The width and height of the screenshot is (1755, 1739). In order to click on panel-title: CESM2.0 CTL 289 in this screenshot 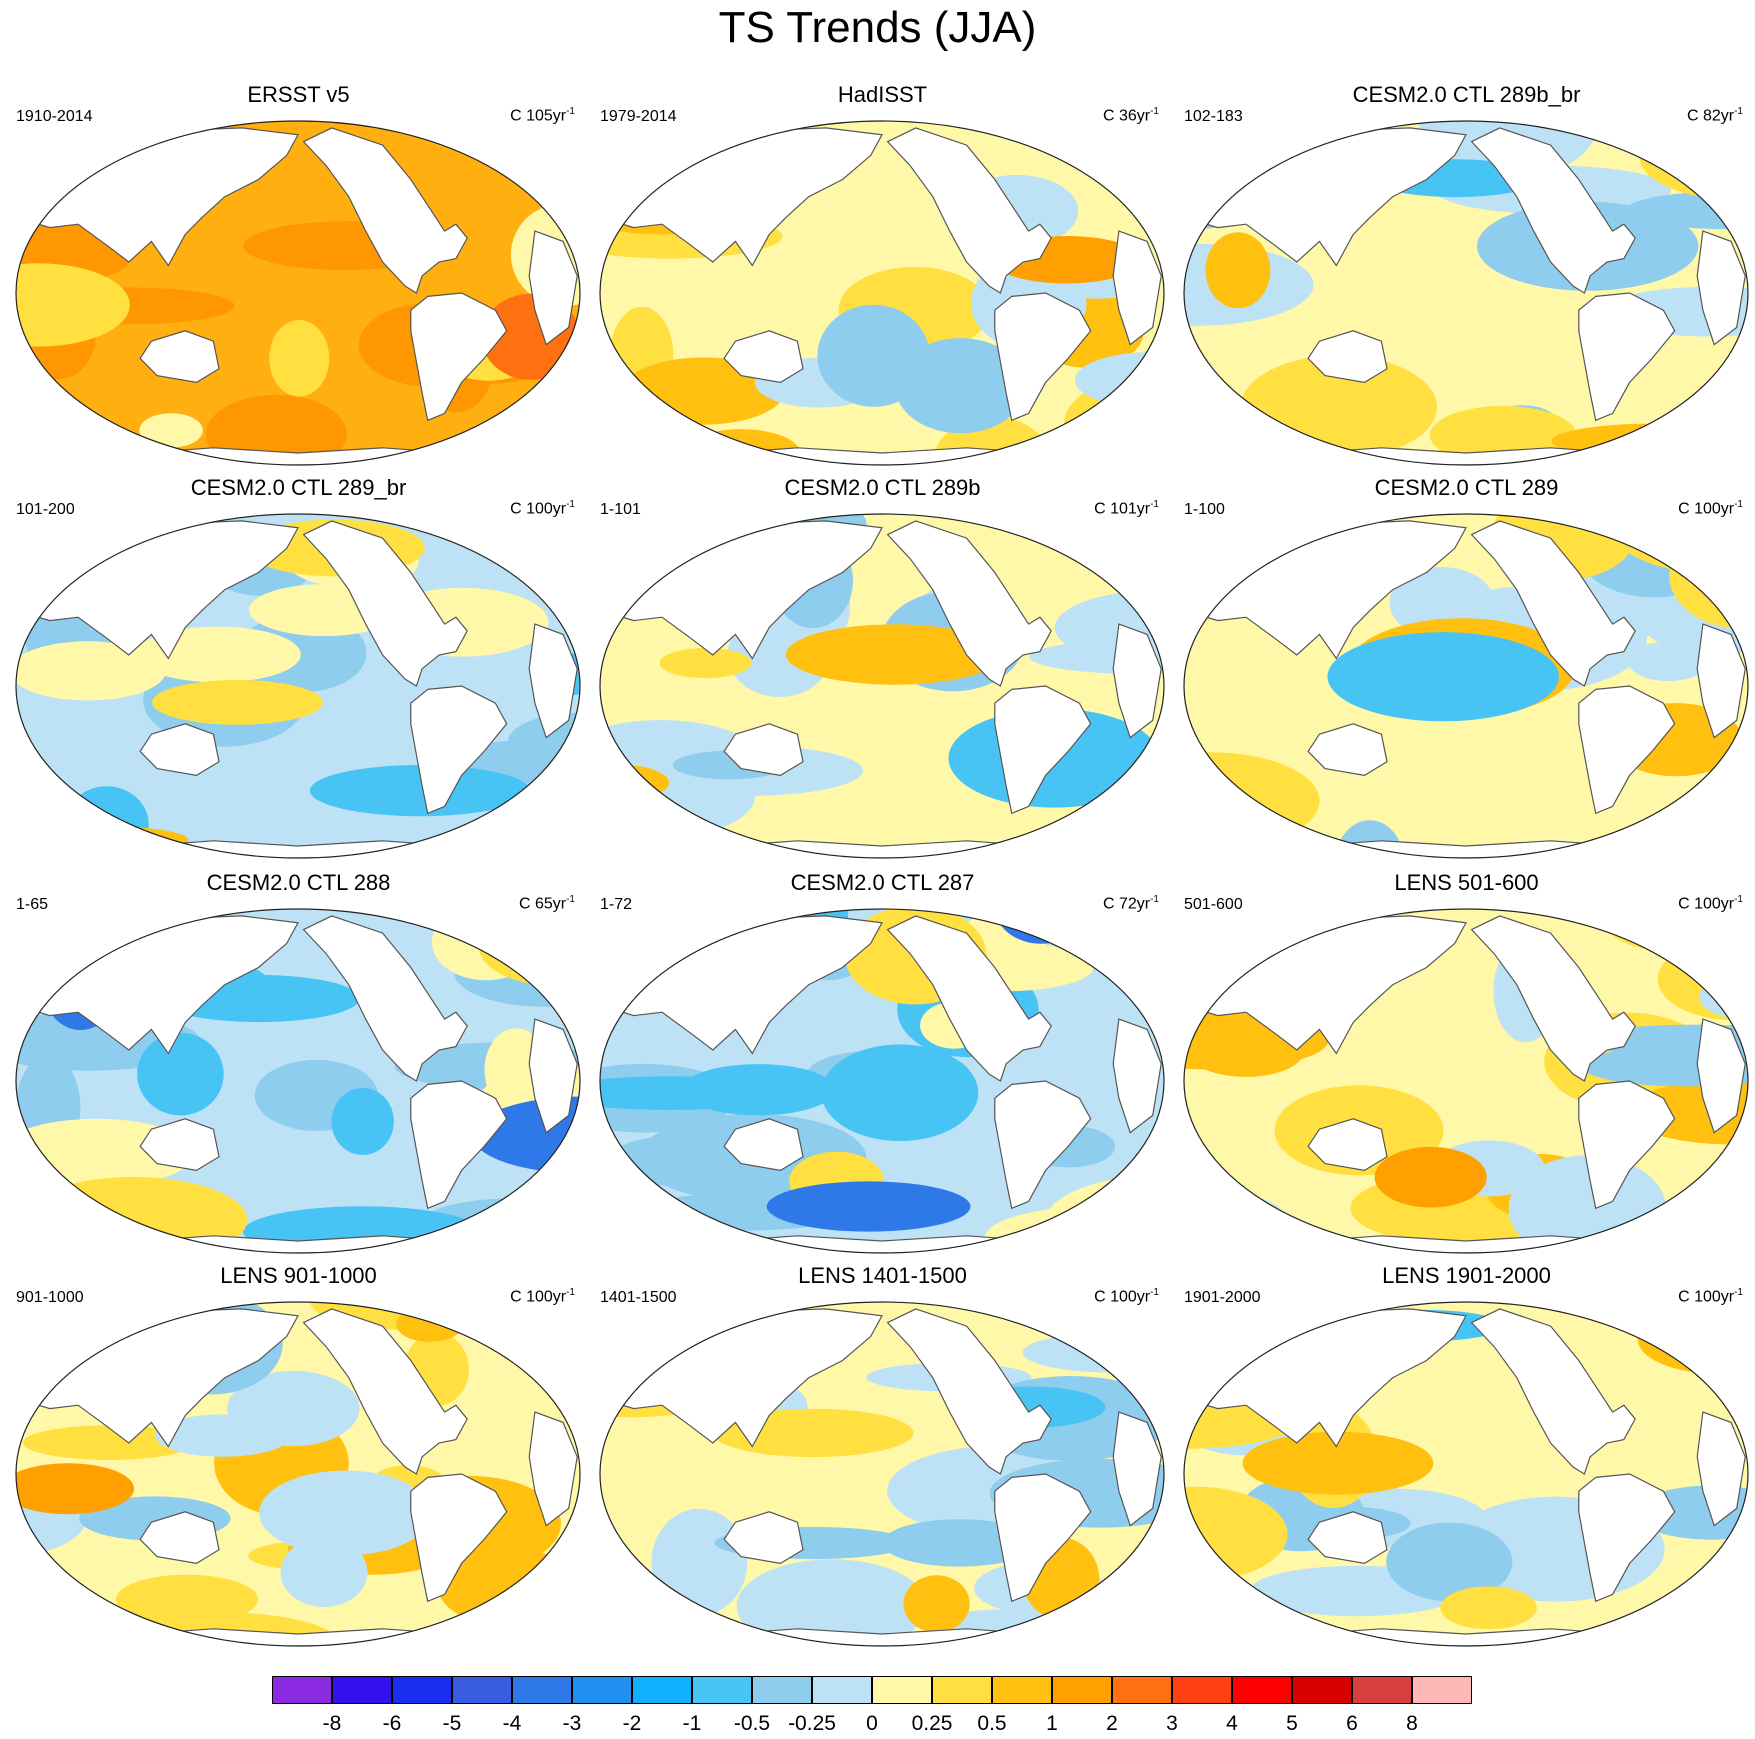, I will do `click(1466, 487)`.